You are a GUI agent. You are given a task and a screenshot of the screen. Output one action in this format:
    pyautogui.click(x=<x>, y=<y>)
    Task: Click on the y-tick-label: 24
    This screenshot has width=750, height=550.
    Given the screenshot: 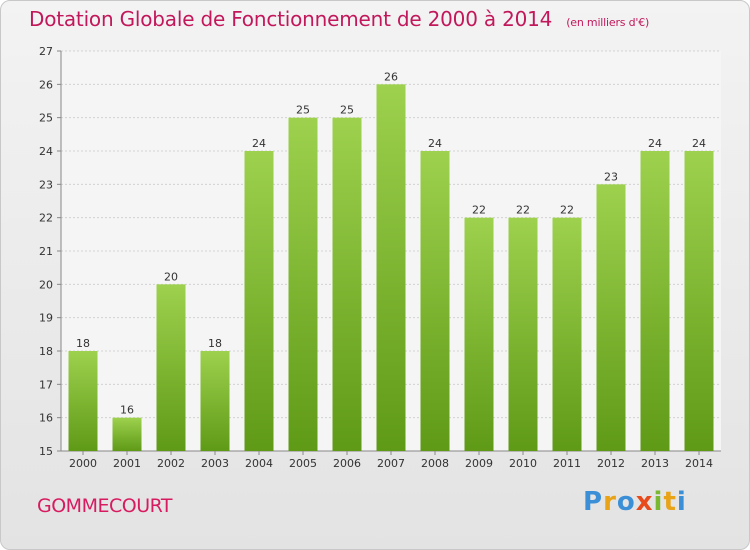 What is the action you would take?
    pyautogui.click(x=46, y=151)
    